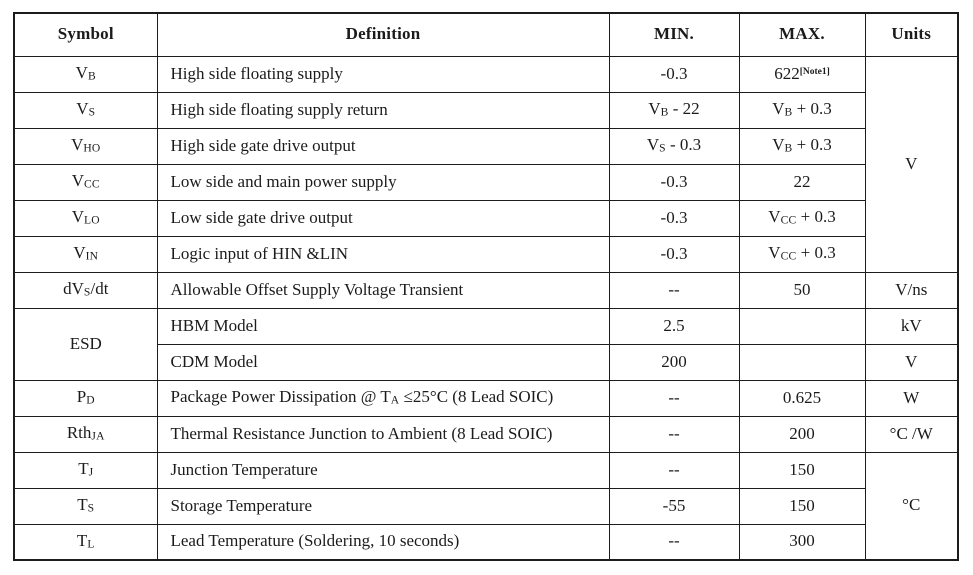  I want to click on cell-vcc-symbol: VCC, so click(85, 182).